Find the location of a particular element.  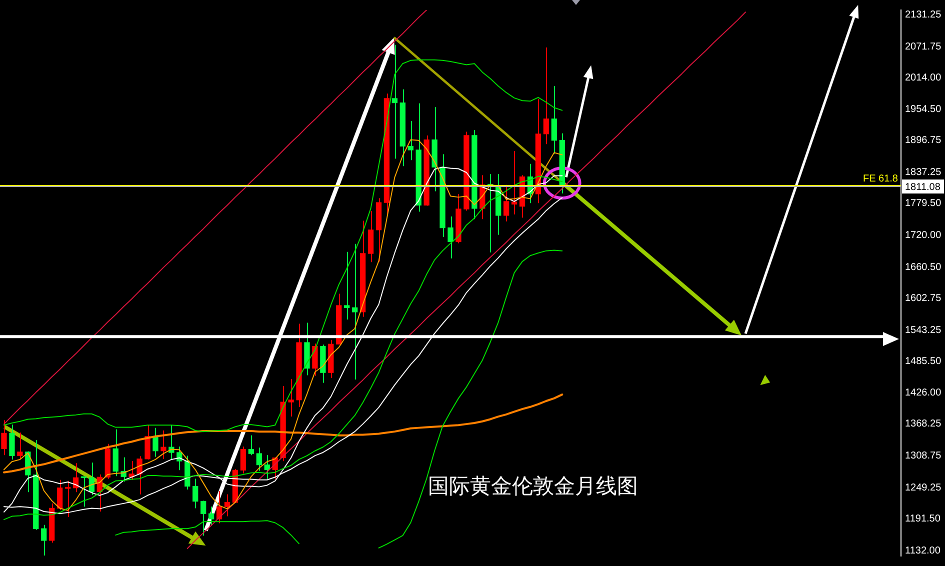

y-tick-label: 1602.75 is located at coordinates (923, 298).